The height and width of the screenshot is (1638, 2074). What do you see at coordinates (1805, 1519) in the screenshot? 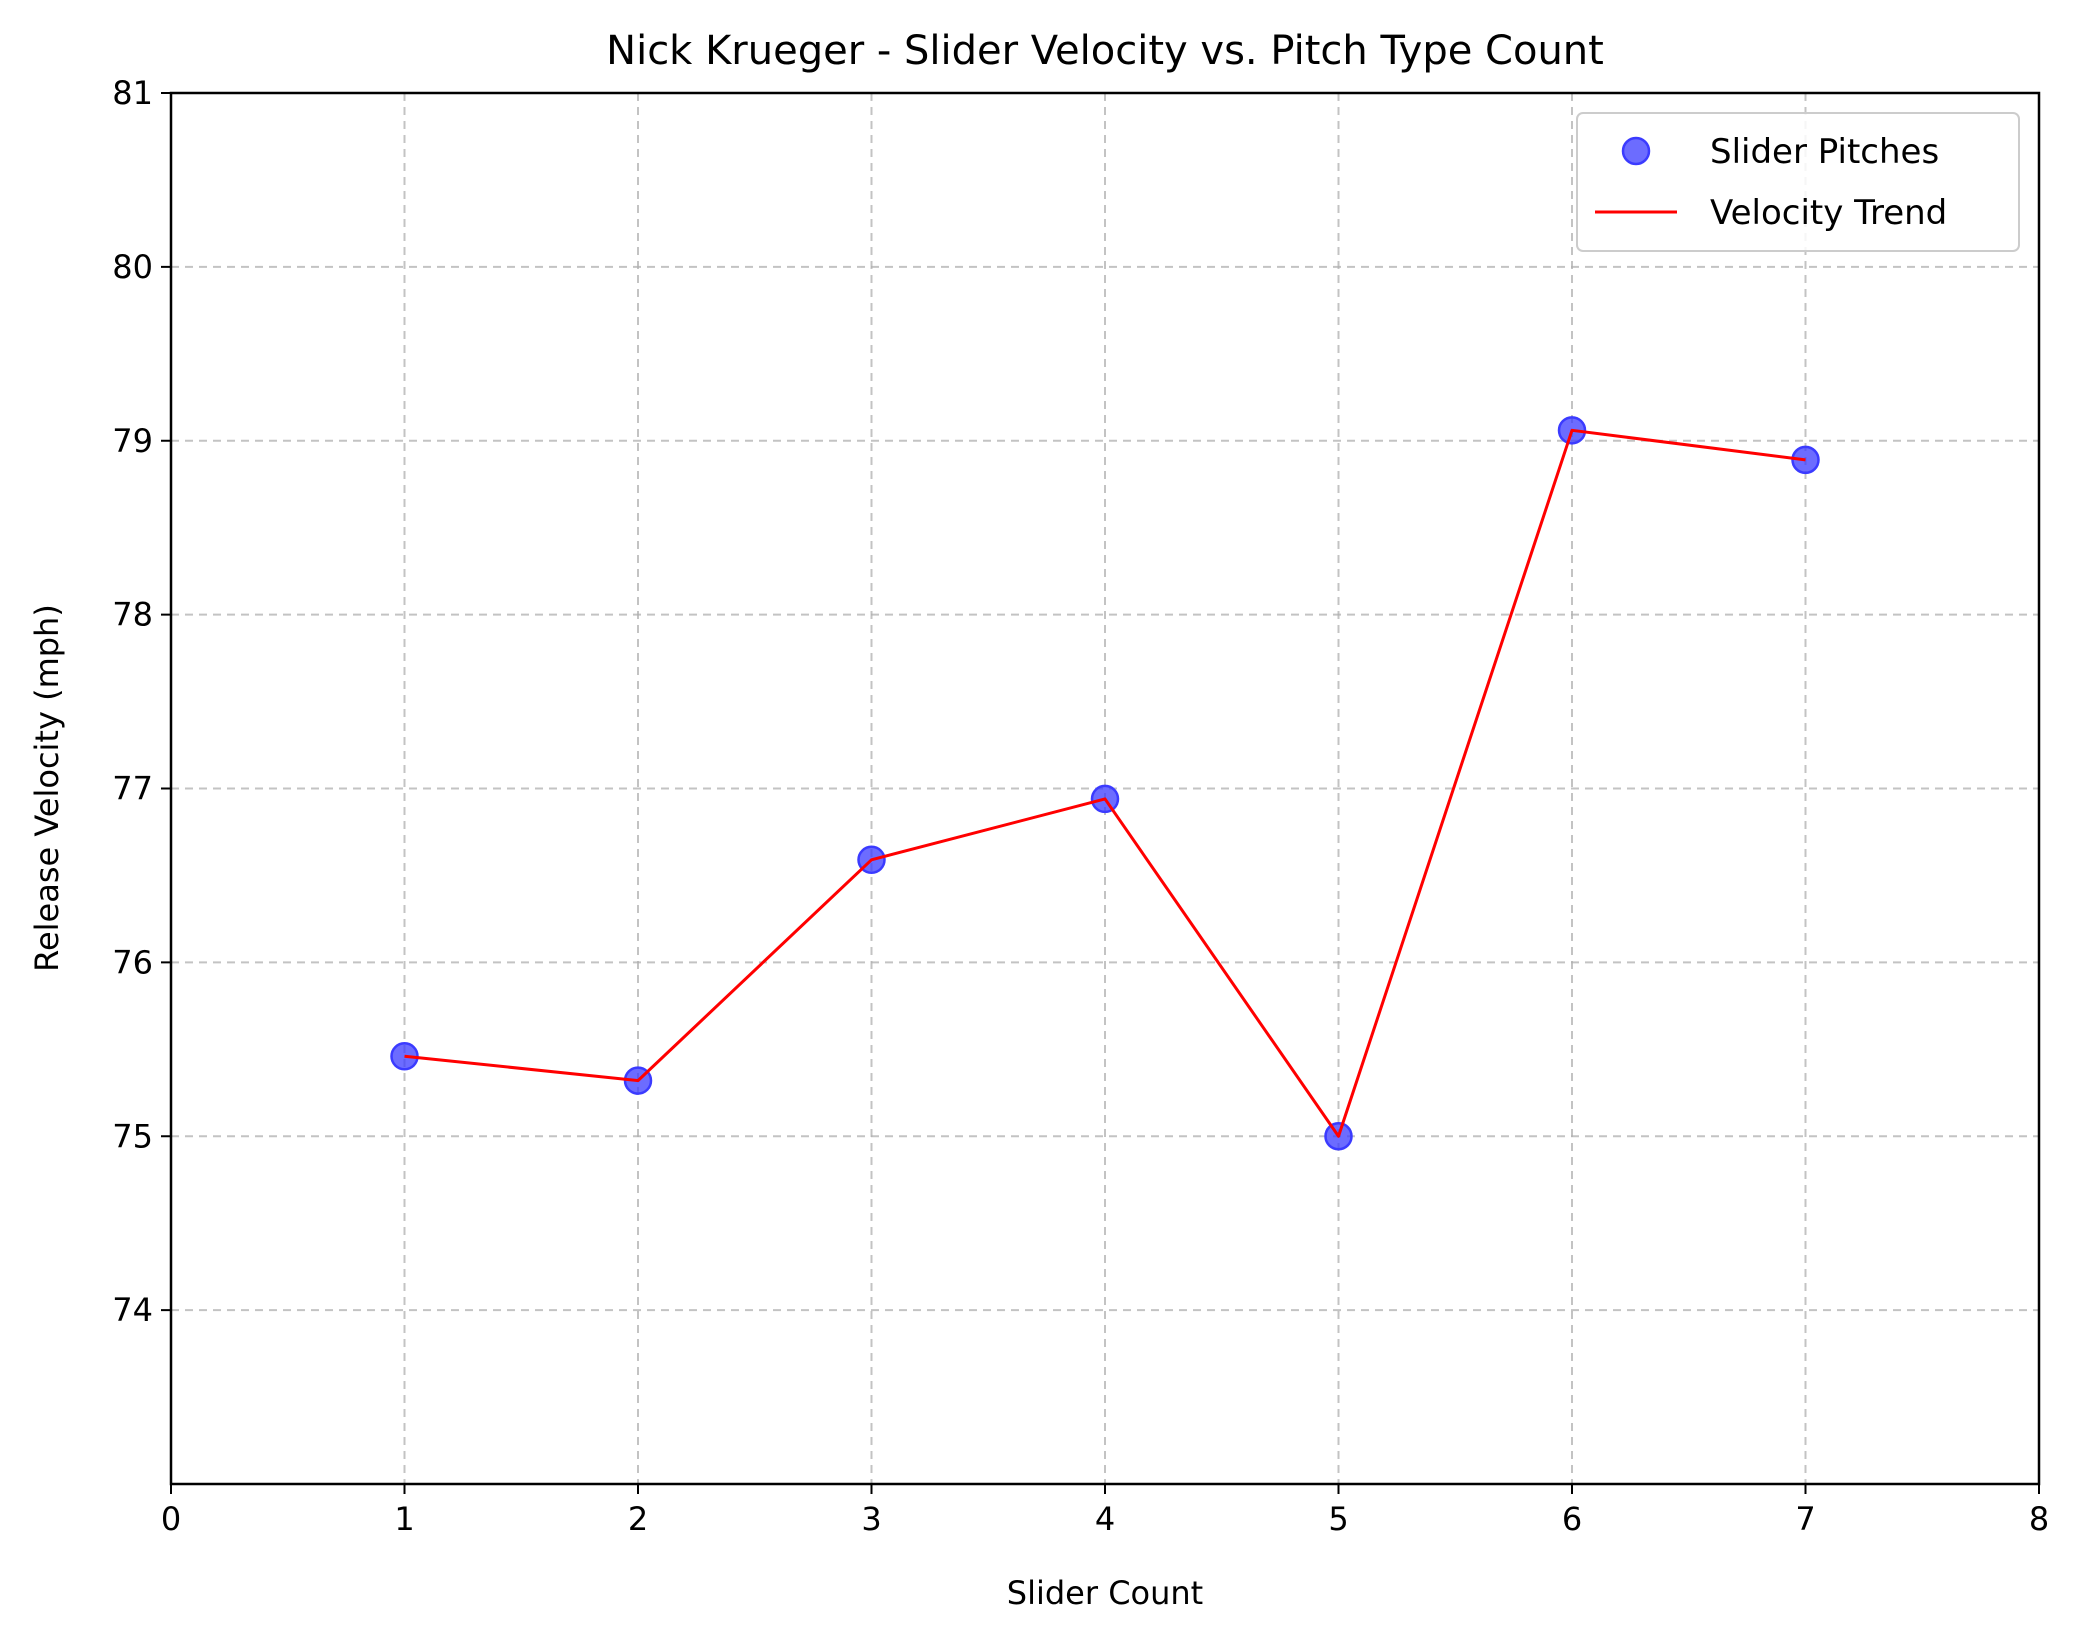
I see `x-tick-label: 7` at bounding box center [1805, 1519].